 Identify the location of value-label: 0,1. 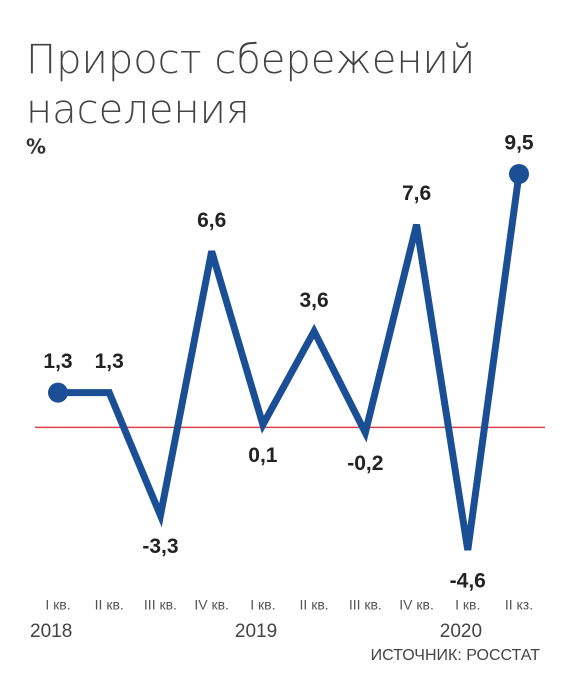
(263, 455).